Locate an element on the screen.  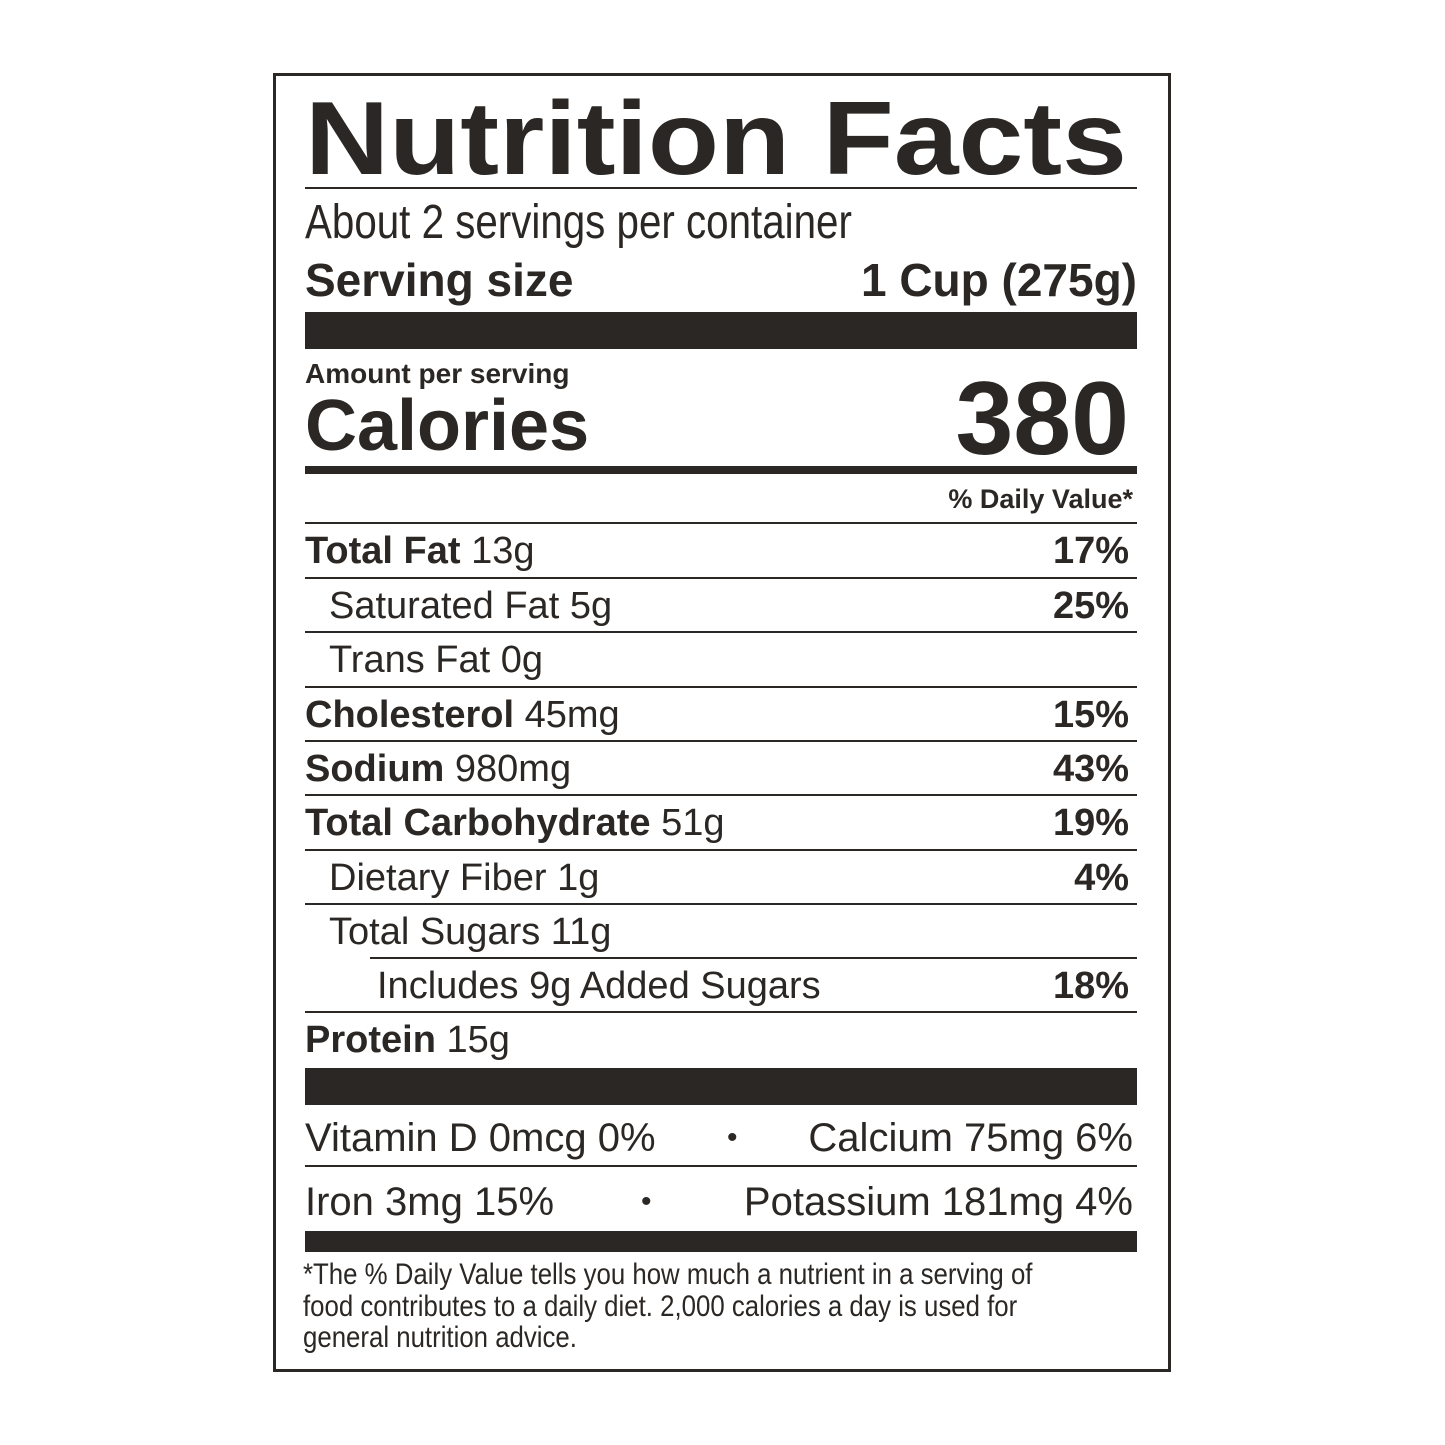
calories-label: Calories is located at coordinates (447, 426).